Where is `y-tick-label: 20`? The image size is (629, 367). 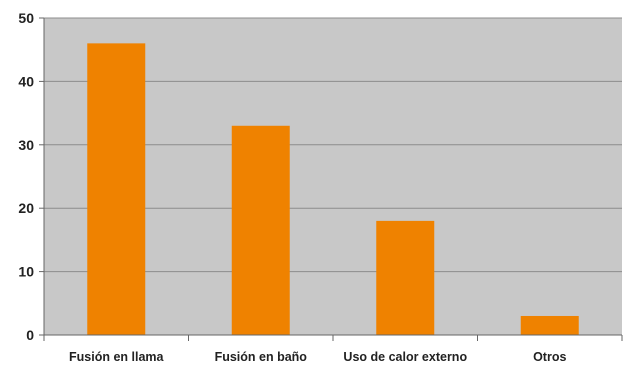 y-tick-label: 20 is located at coordinates (26, 208).